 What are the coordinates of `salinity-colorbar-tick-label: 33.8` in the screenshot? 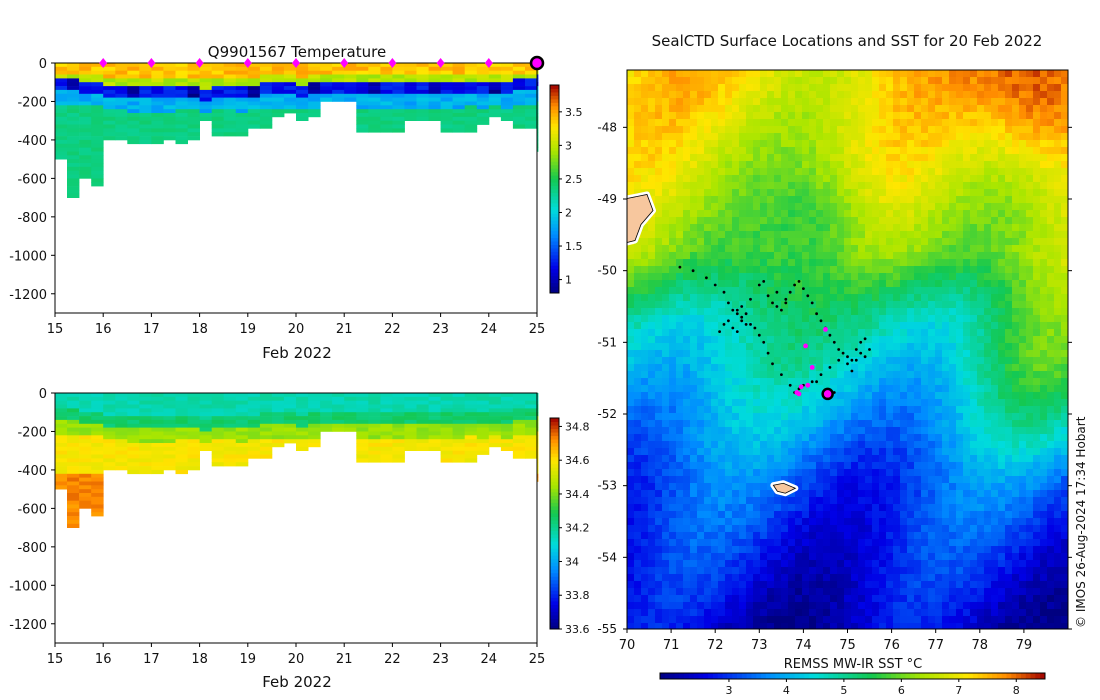 It's located at (577, 595).